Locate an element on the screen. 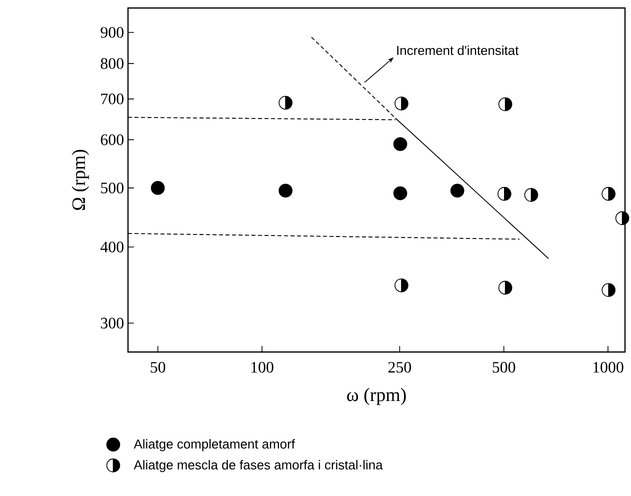  y-tick-label: 500 is located at coordinates (112, 188).